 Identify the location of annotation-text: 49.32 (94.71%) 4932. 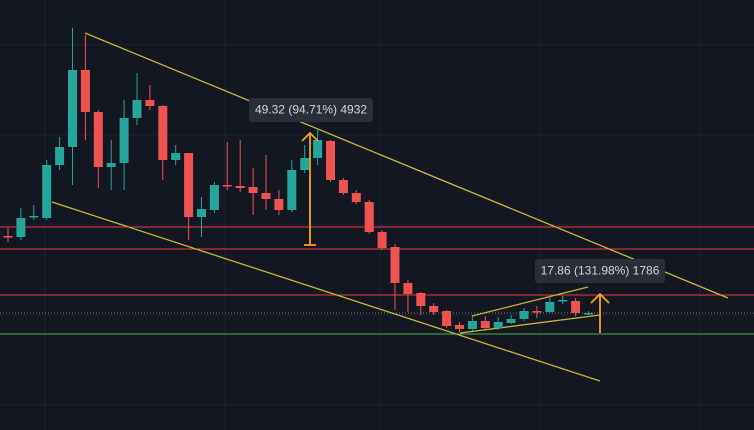
(311, 110).